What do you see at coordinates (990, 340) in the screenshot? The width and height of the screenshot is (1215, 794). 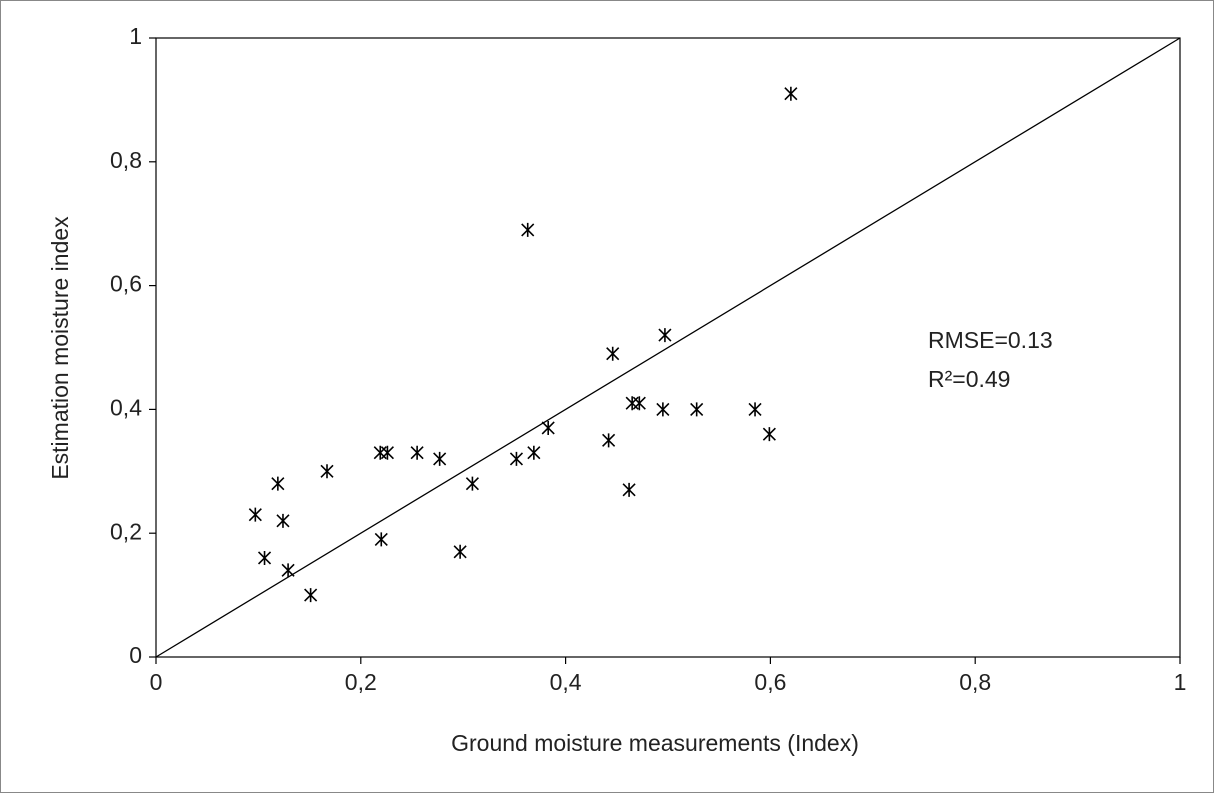 I see `annotation: RMSE=0.13` at bounding box center [990, 340].